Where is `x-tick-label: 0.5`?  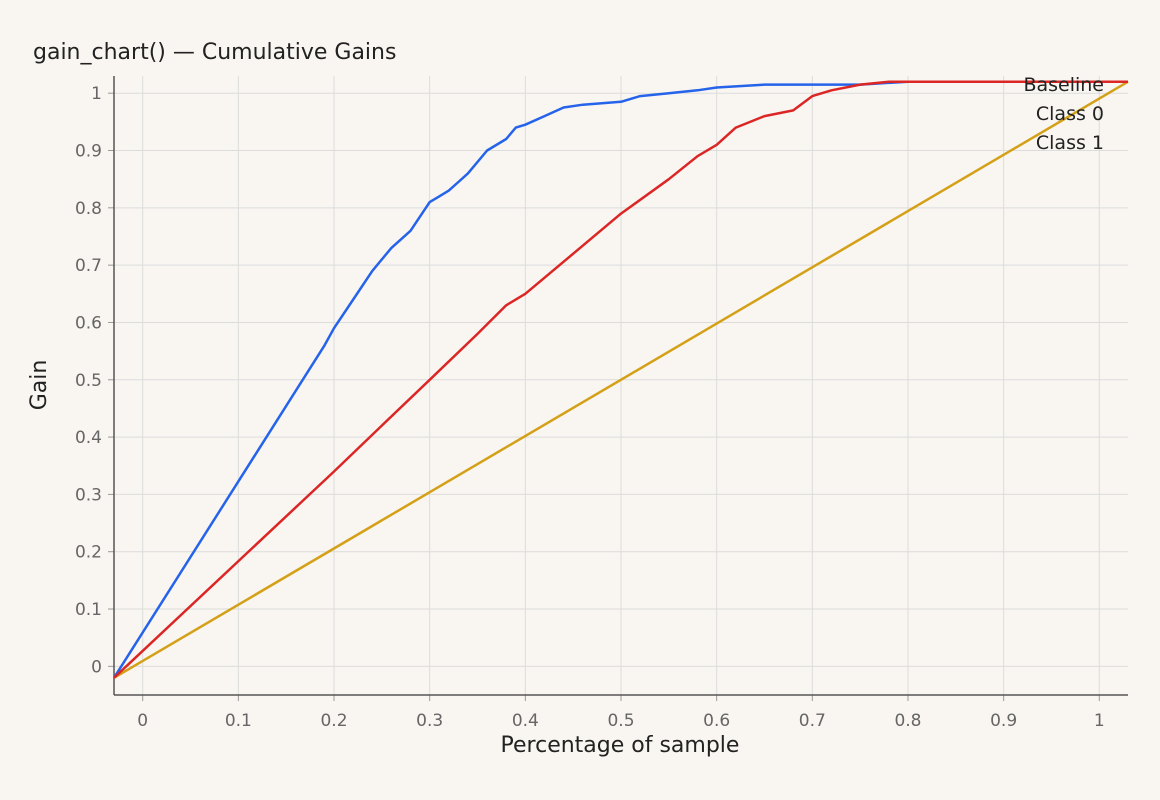
x-tick-label: 0.5 is located at coordinates (620, 721).